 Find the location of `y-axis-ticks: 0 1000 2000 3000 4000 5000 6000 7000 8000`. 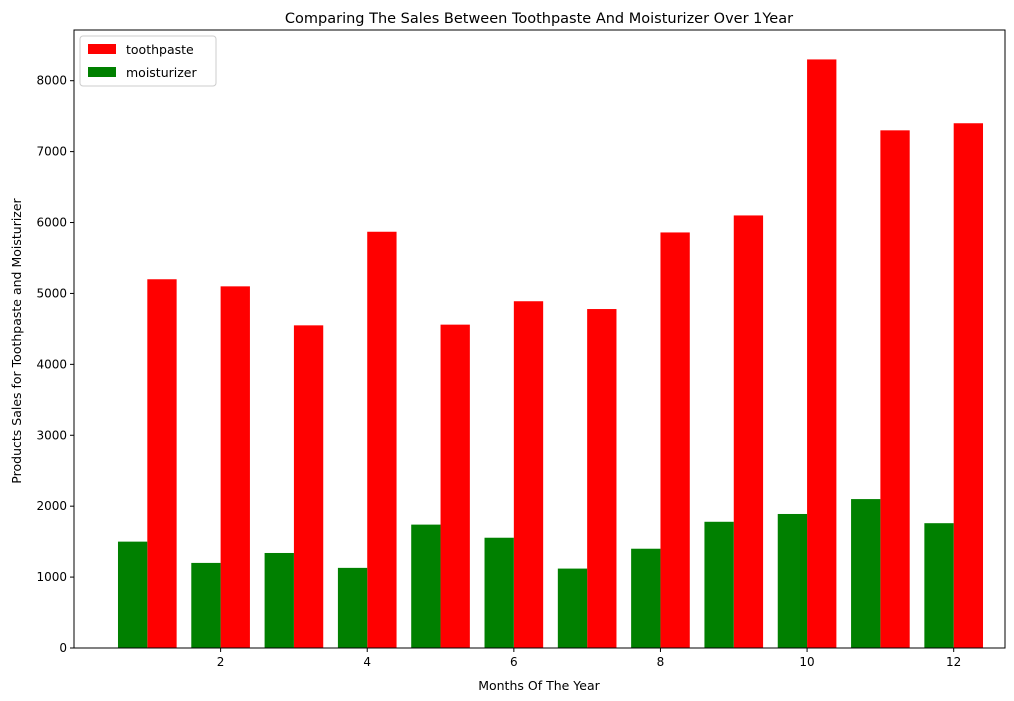

y-axis-ticks: 0 1000 2000 3000 4000 5000 6000 7000 8000 is located at coordinates (55, 364).